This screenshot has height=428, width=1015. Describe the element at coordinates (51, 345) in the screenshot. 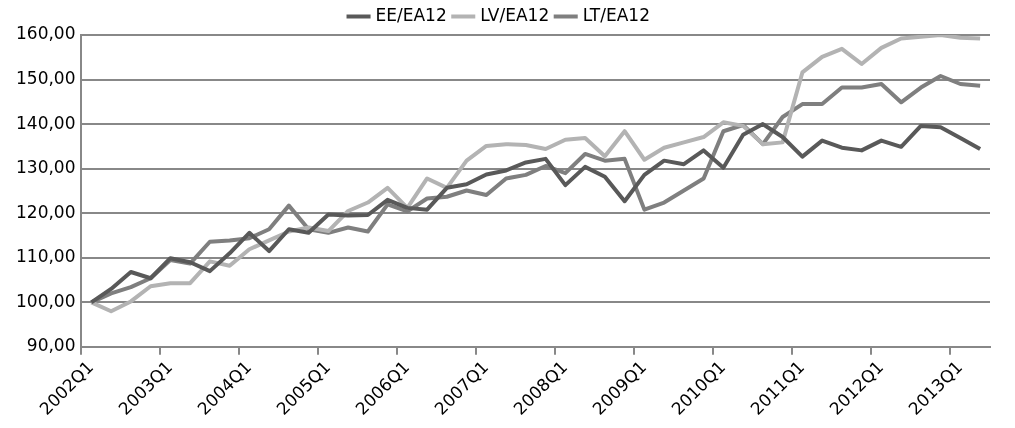

I see `y-tick-label: 90,00` at that location.